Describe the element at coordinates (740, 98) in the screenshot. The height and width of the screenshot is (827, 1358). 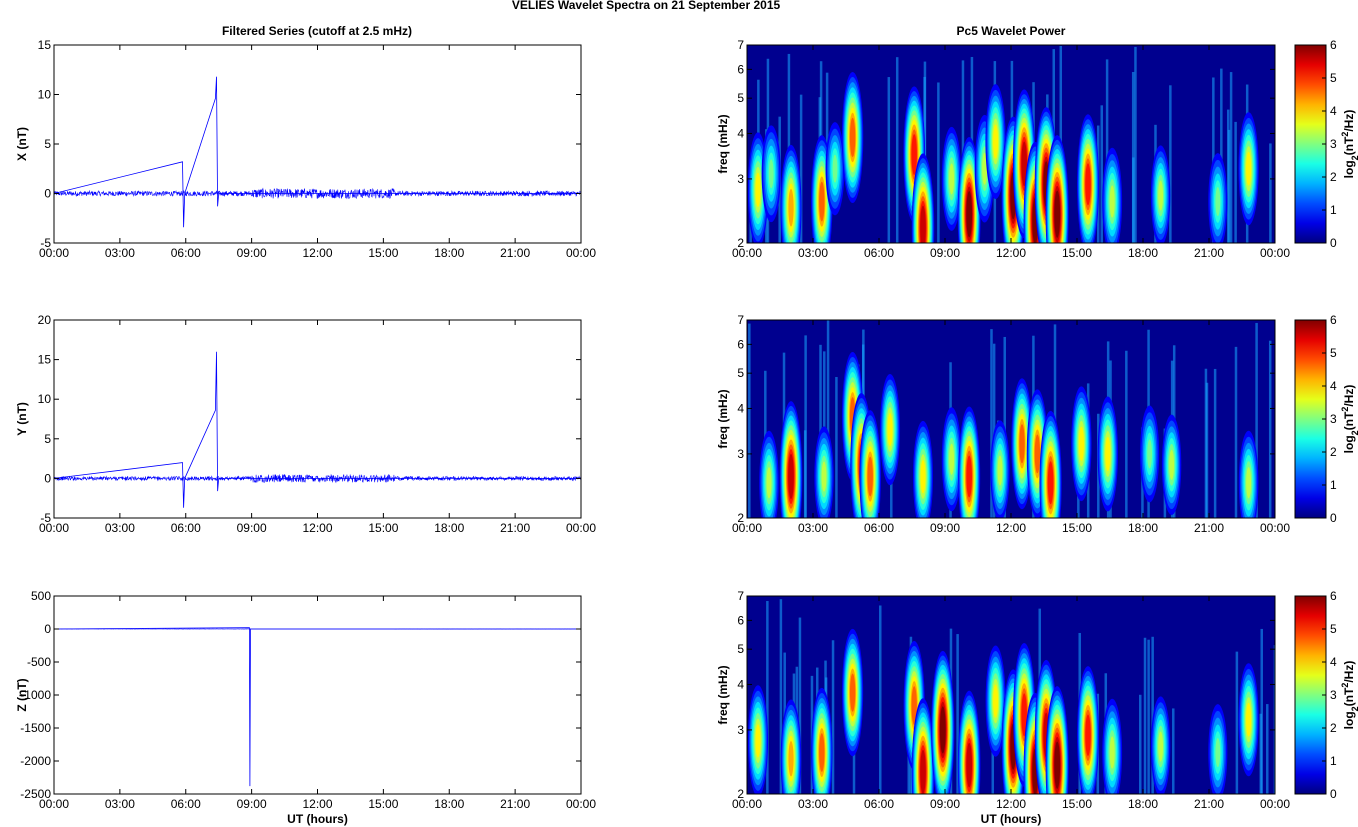
I see `y-tick-label: 5` at that location.